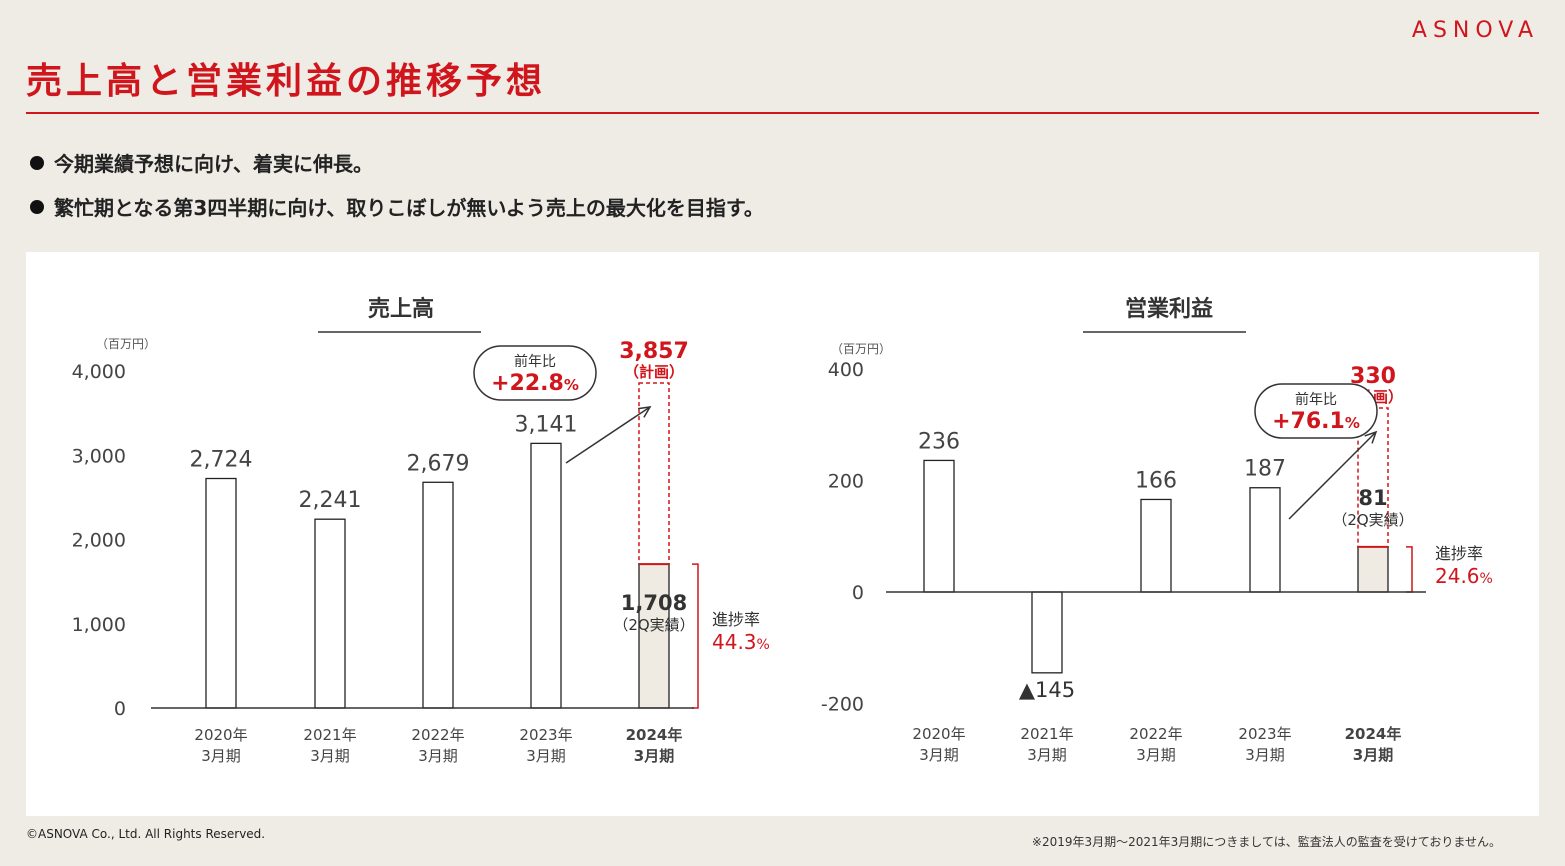 This screenshot has width=1565, height=866. I want to click on plan-bar, so click(654, 473).